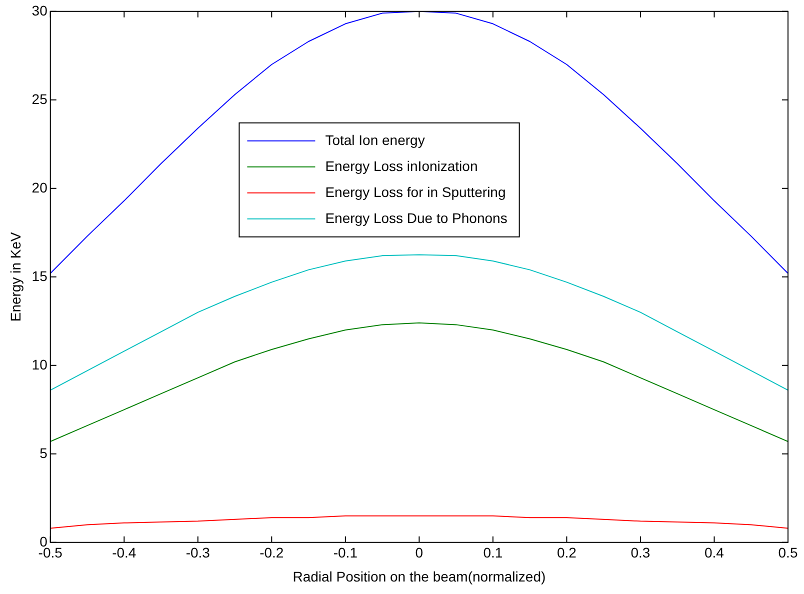 The height and width of the screenshot is (594, 804). Describe the element at coordinates (415, 192) in the screenshot. I see `legend-label: Energy Loss for in Sputtering` at that location.